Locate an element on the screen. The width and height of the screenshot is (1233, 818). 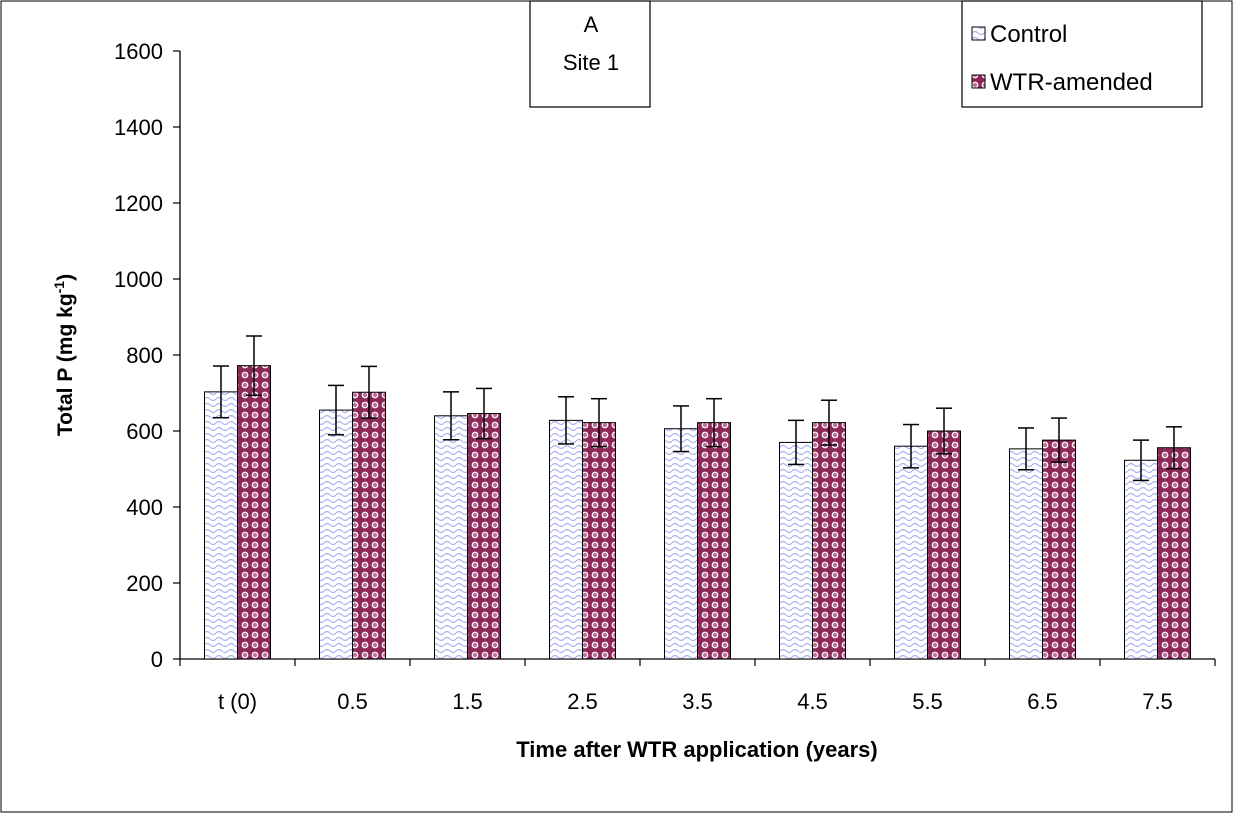
x-tick-label: 5.5 is located at coordinates (927, 701).